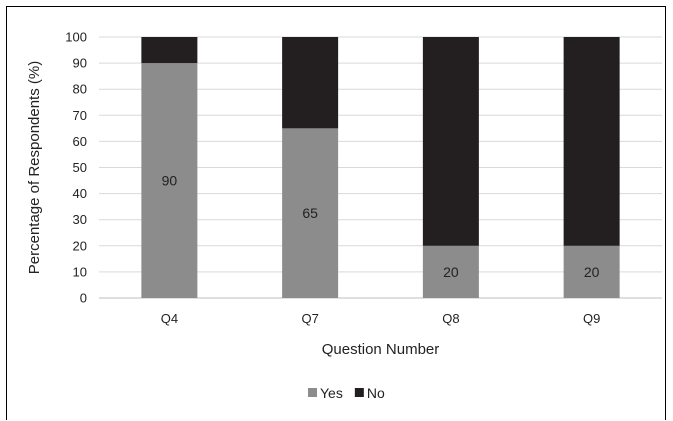 This screenshot has height=421, width=673. I want to click on bar-yes-q4, so click(169, 180).